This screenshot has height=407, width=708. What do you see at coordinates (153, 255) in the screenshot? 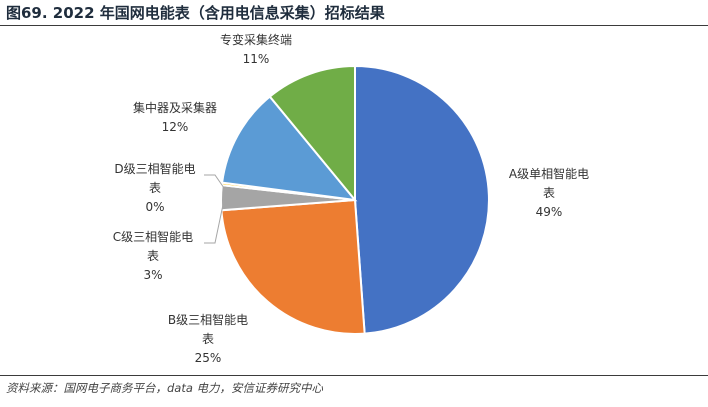
I see `slice-data-label: C级三相智能电表 3%` at bounding box center [153, 255].